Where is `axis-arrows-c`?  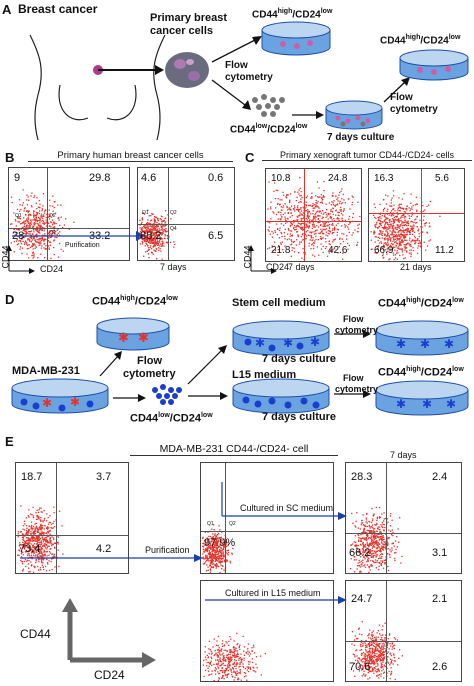
axis-arrows-c is located at coordinates (262, 259).